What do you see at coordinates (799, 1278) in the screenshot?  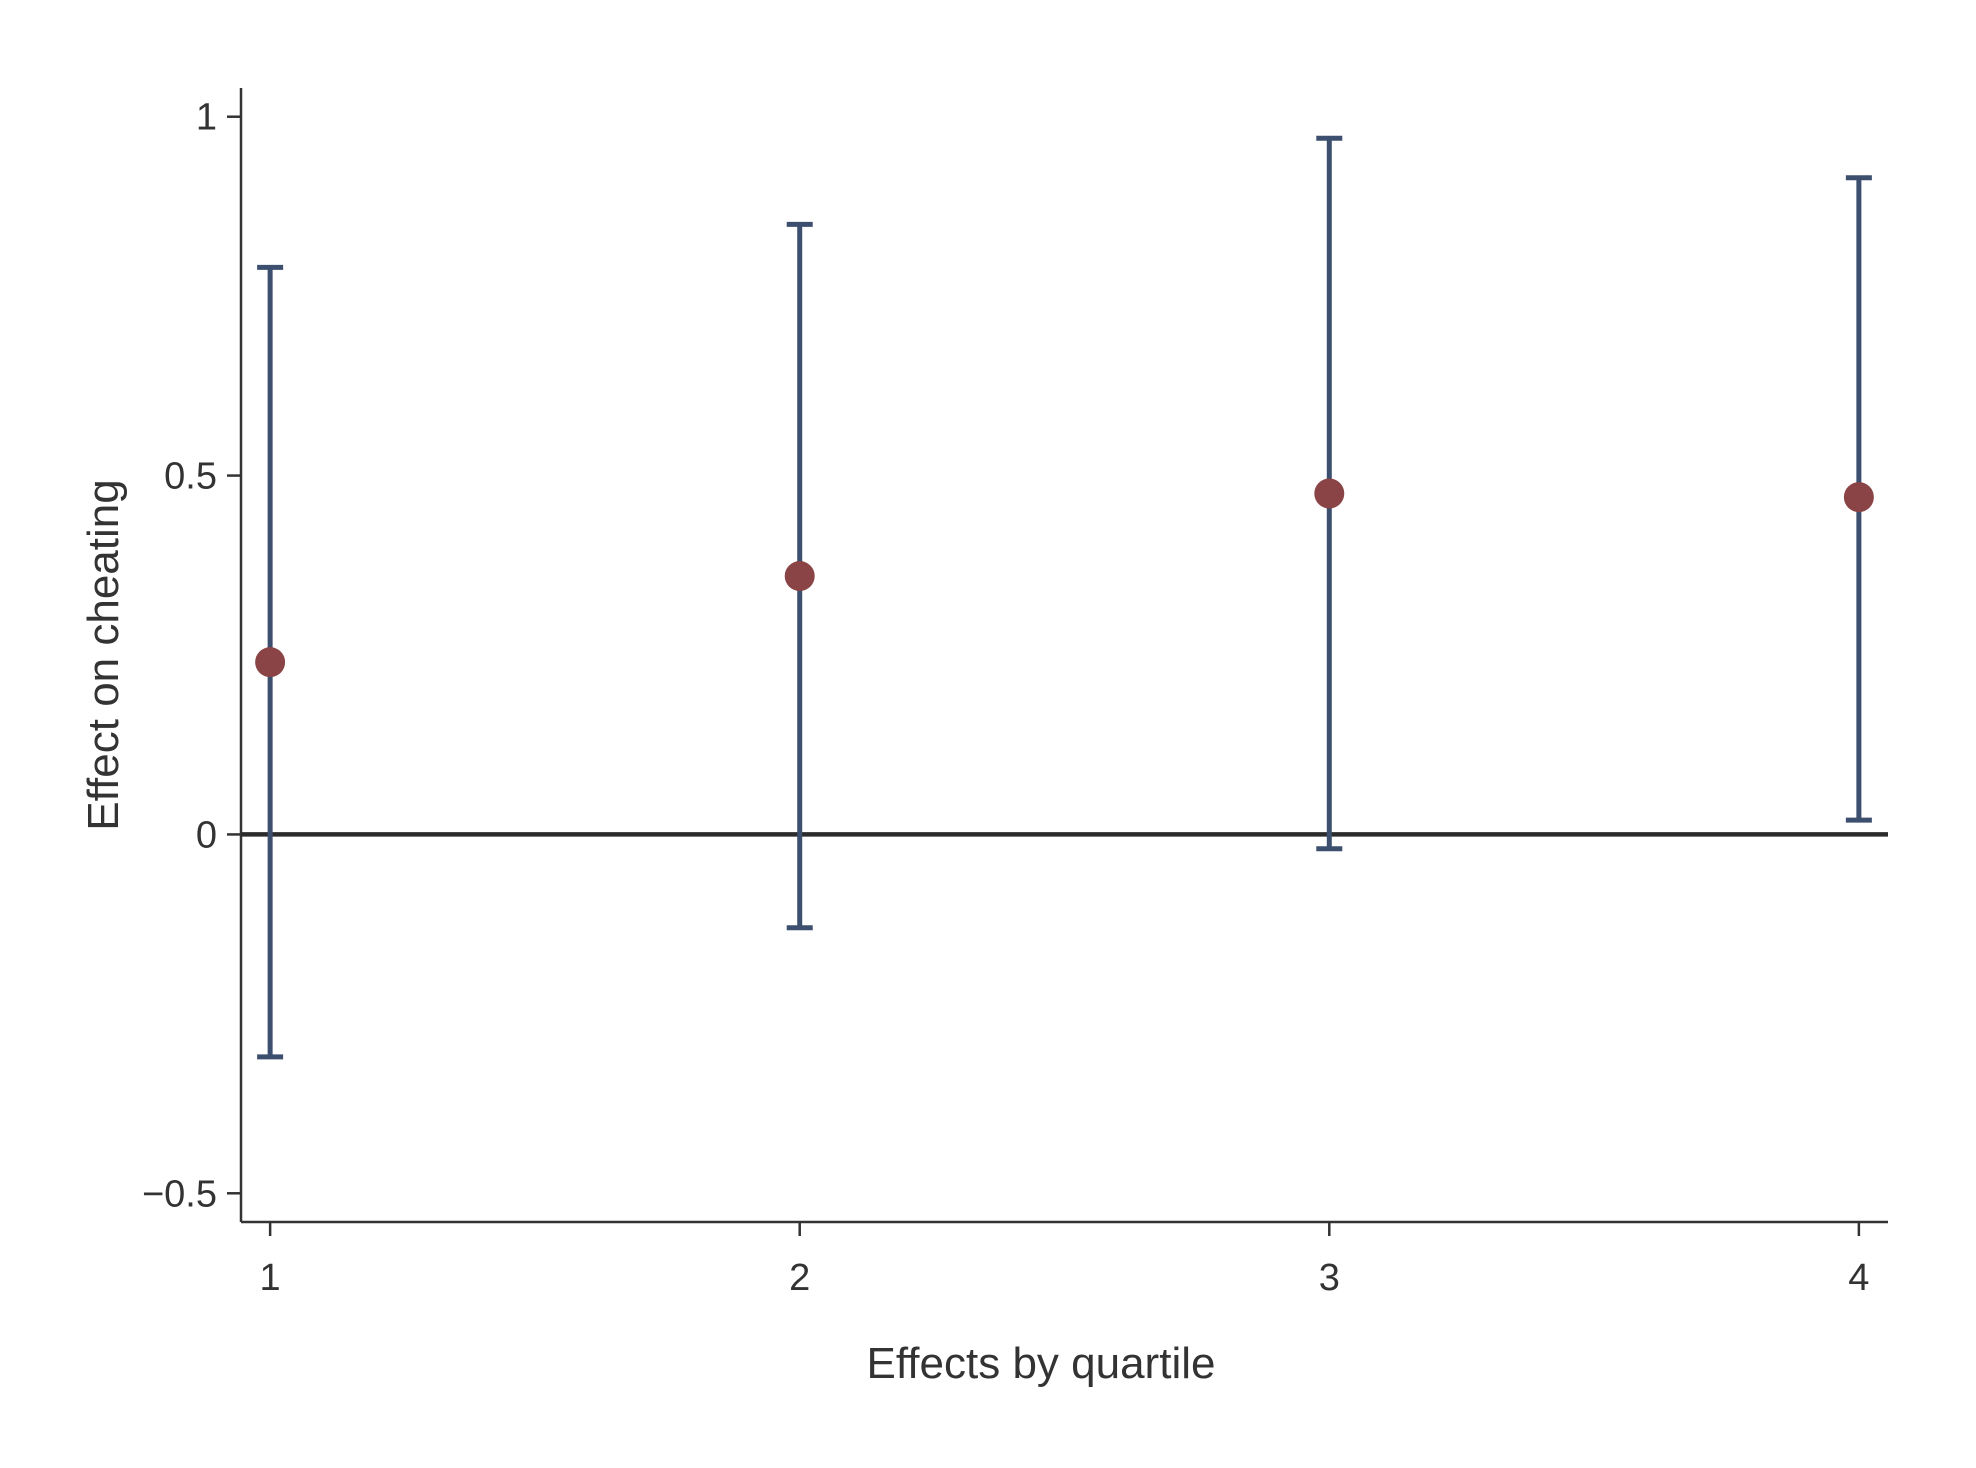 I see `x-tick-label: 2` at bounding box center [799, 1278].